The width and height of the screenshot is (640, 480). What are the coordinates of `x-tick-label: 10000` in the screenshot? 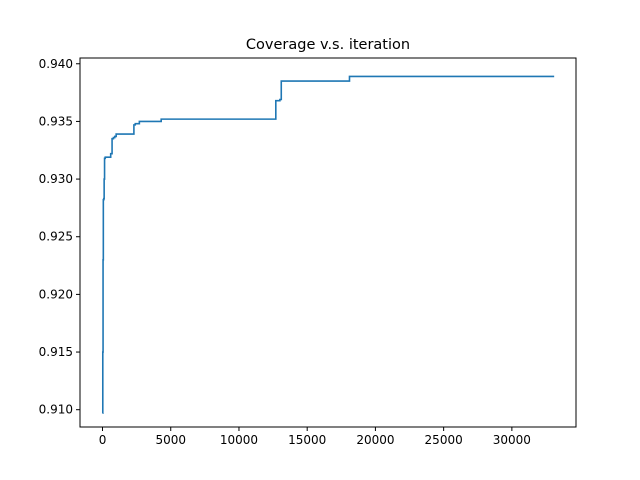 It's located at (239, 440).